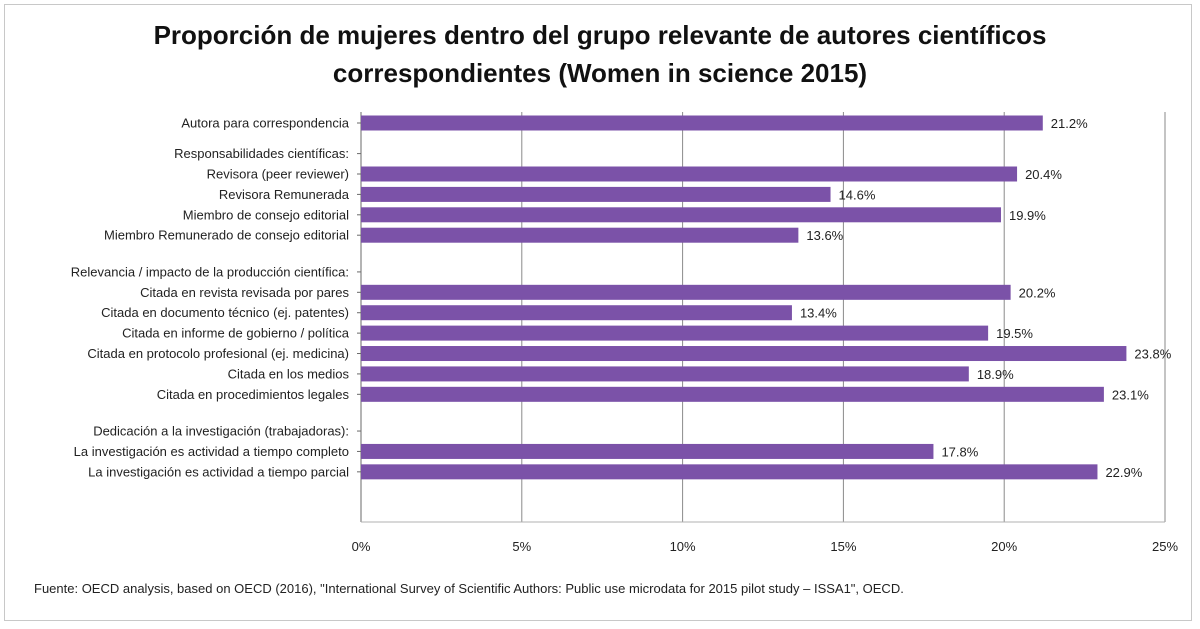  What do you see at coordinates (289, 373) in the screenshot?
I see `category-label: Citada en los medios` at bounding box center [289, 373].